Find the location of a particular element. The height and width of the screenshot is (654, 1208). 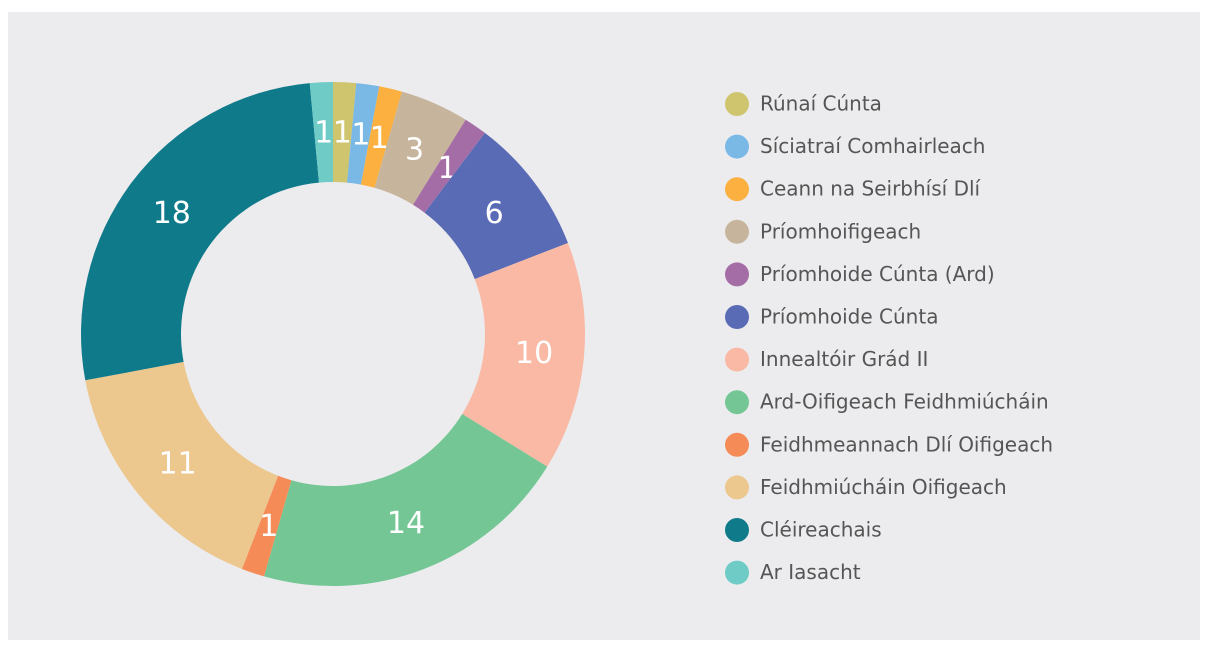

data-label: 18 is located at coordinates (172, 213).